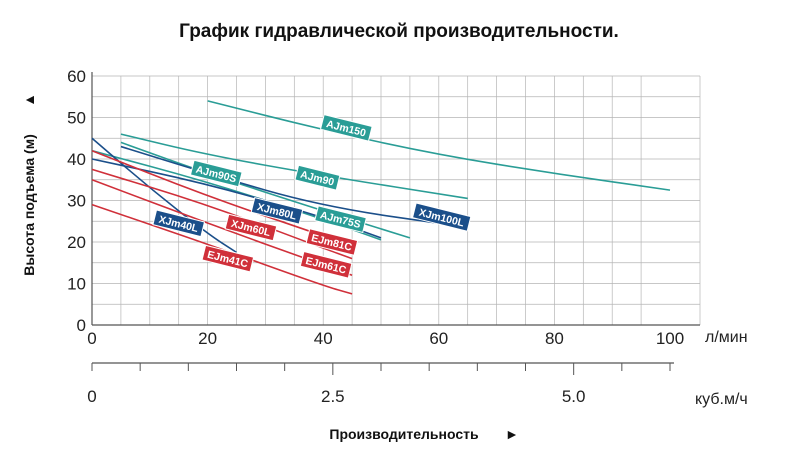 Image resolution: width=799 pixels, height=458 pixels. I want to click on series-badge-ejm41c: EJm41C, so click(228, 258).